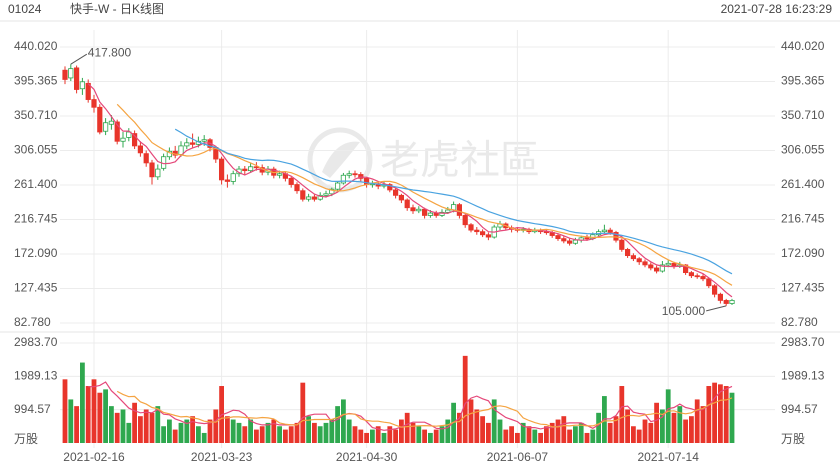  What do you see at coordinates (36, 184) in the screenshot?
I see `y-tick-label: 261.400` at bounding box center [36, 184].